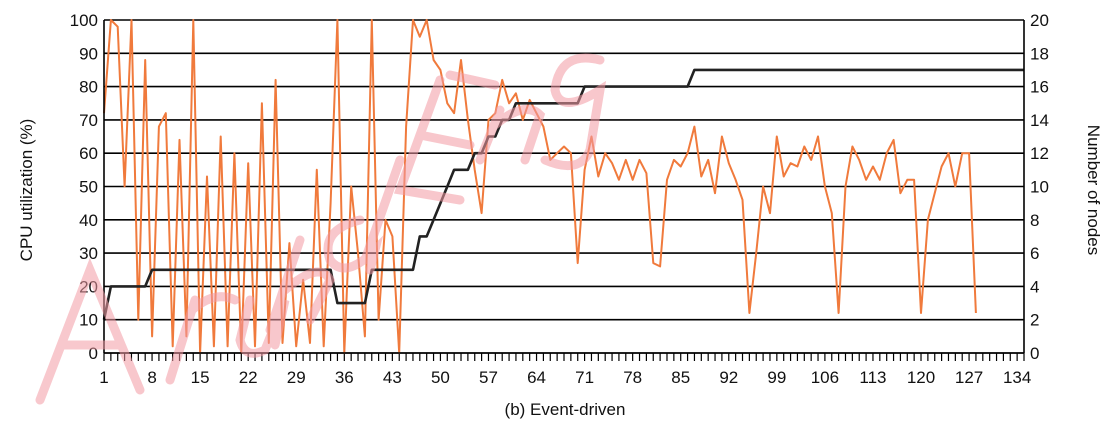 This screenshot has width=1101, height=426. I want to click on y-left-tick-label: 100, so click(84, 20).